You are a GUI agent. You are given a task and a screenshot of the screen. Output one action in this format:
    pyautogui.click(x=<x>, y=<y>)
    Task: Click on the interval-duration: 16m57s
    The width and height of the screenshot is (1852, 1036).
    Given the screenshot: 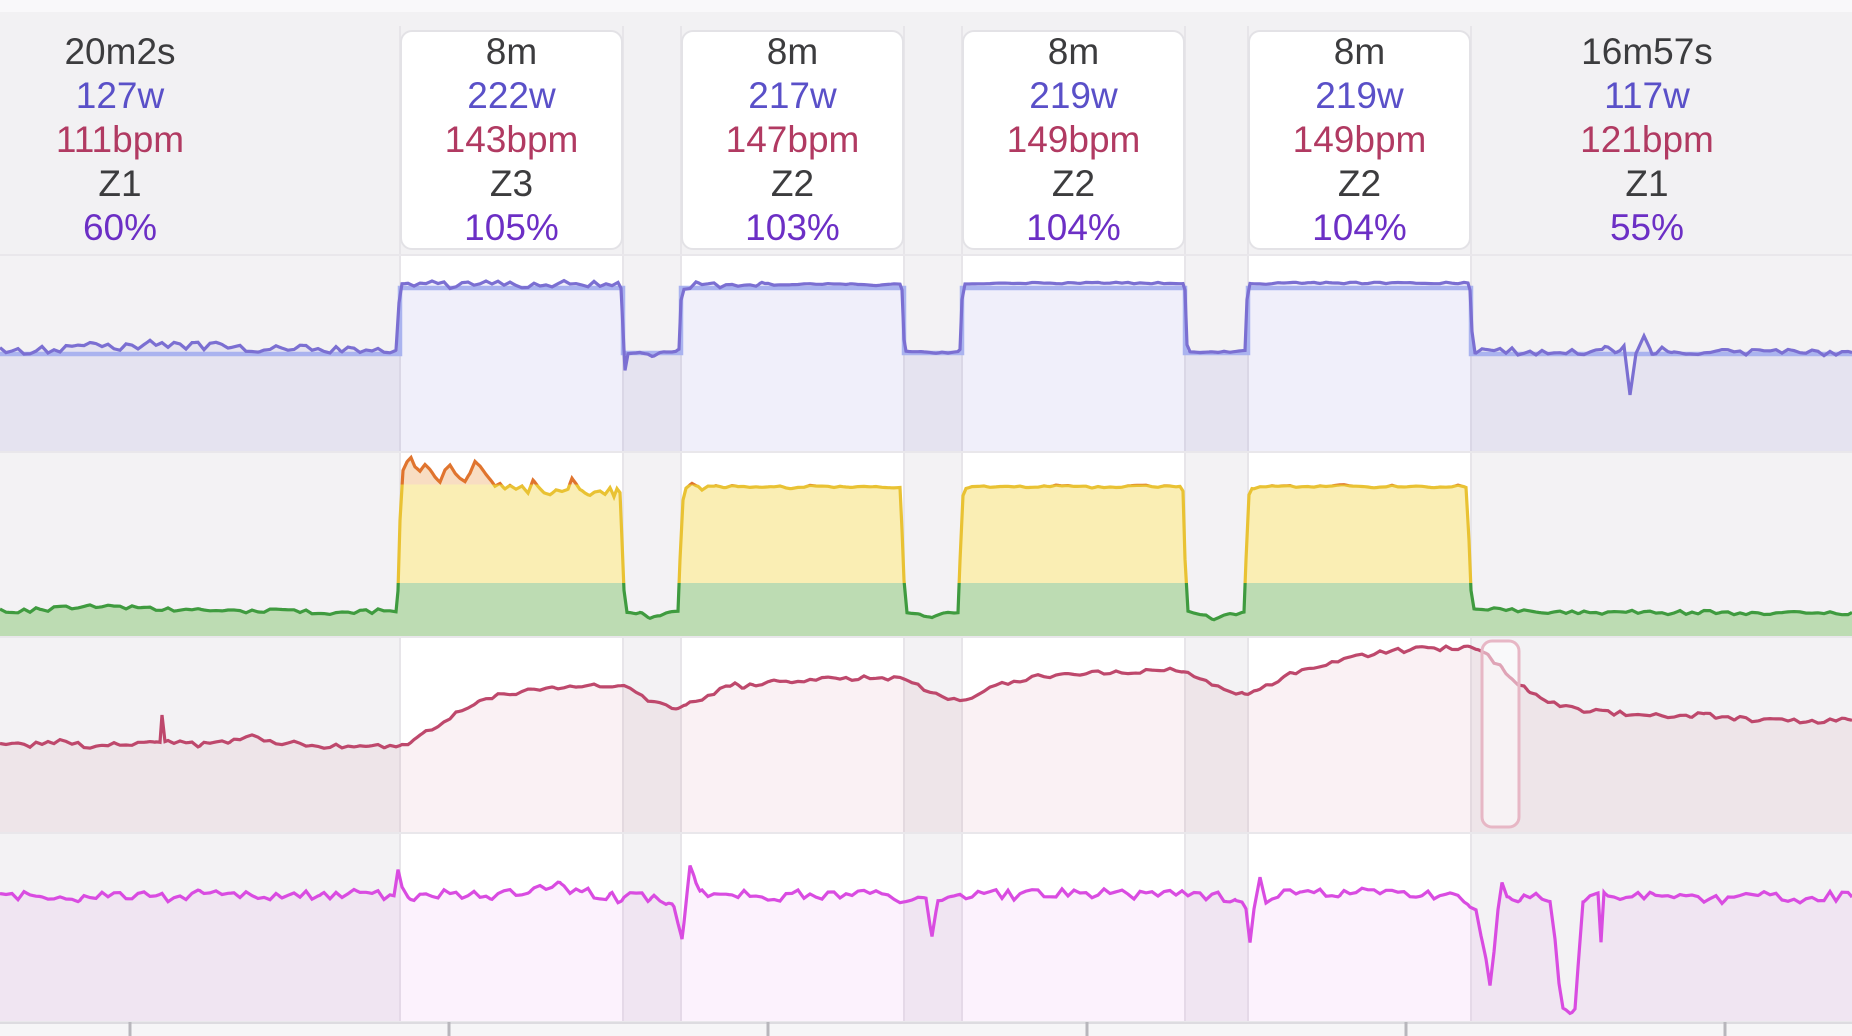 What is the action you would take?
    pyautogui.click(x=1647, y=51)
    